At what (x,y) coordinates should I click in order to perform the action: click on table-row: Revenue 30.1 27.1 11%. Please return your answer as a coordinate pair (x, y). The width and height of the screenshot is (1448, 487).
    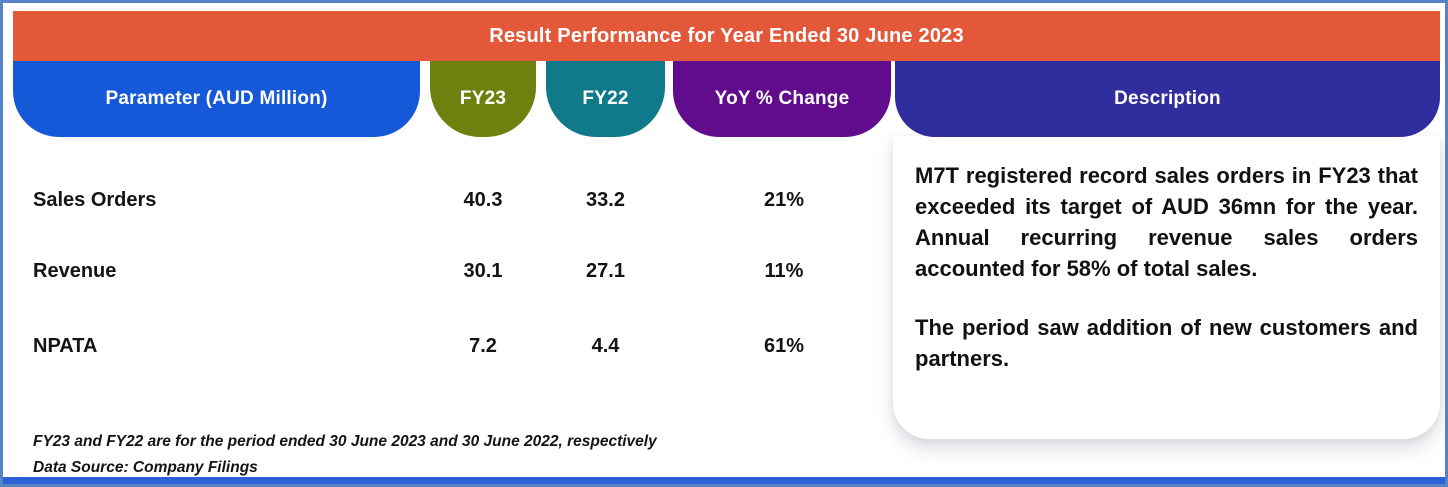
    Looking at the image, I should click on (452, 275).